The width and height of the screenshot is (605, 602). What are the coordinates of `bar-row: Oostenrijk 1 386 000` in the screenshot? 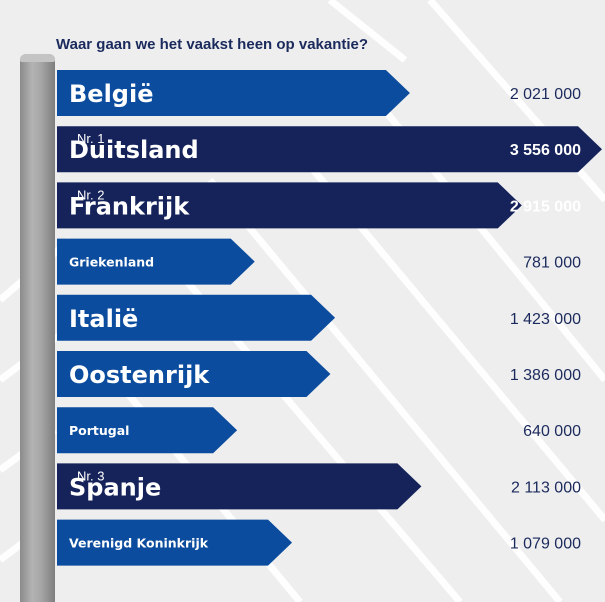 It's located at (319, 374).